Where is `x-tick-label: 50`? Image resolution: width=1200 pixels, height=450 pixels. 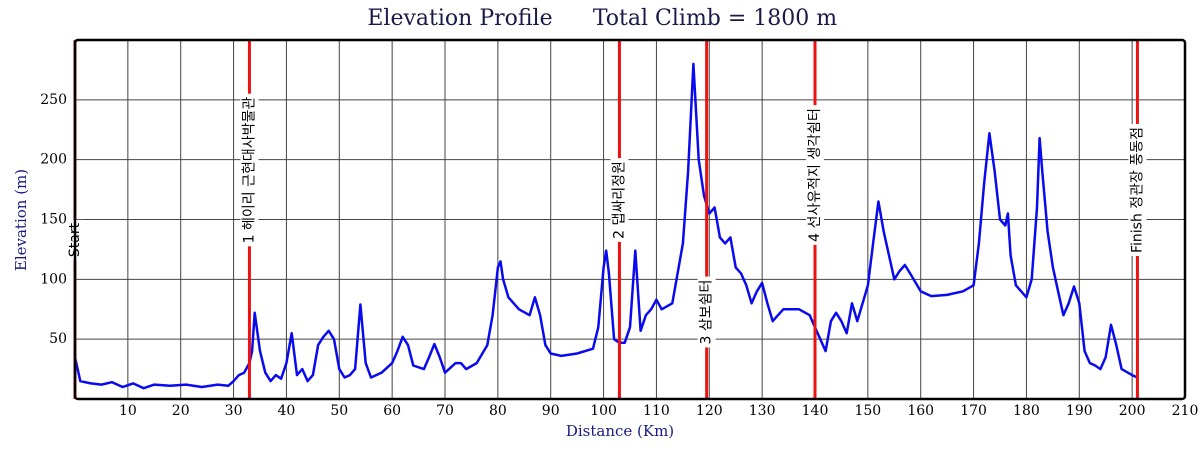 x-tick-label: 50 is located at coordinates (339, 411).